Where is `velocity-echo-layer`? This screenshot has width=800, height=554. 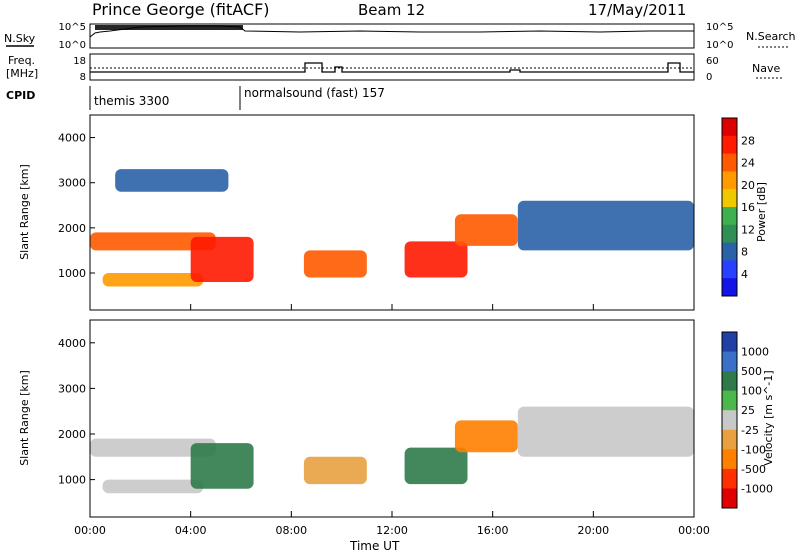 velocity-echo-layer is located at coordinates (392, 450).